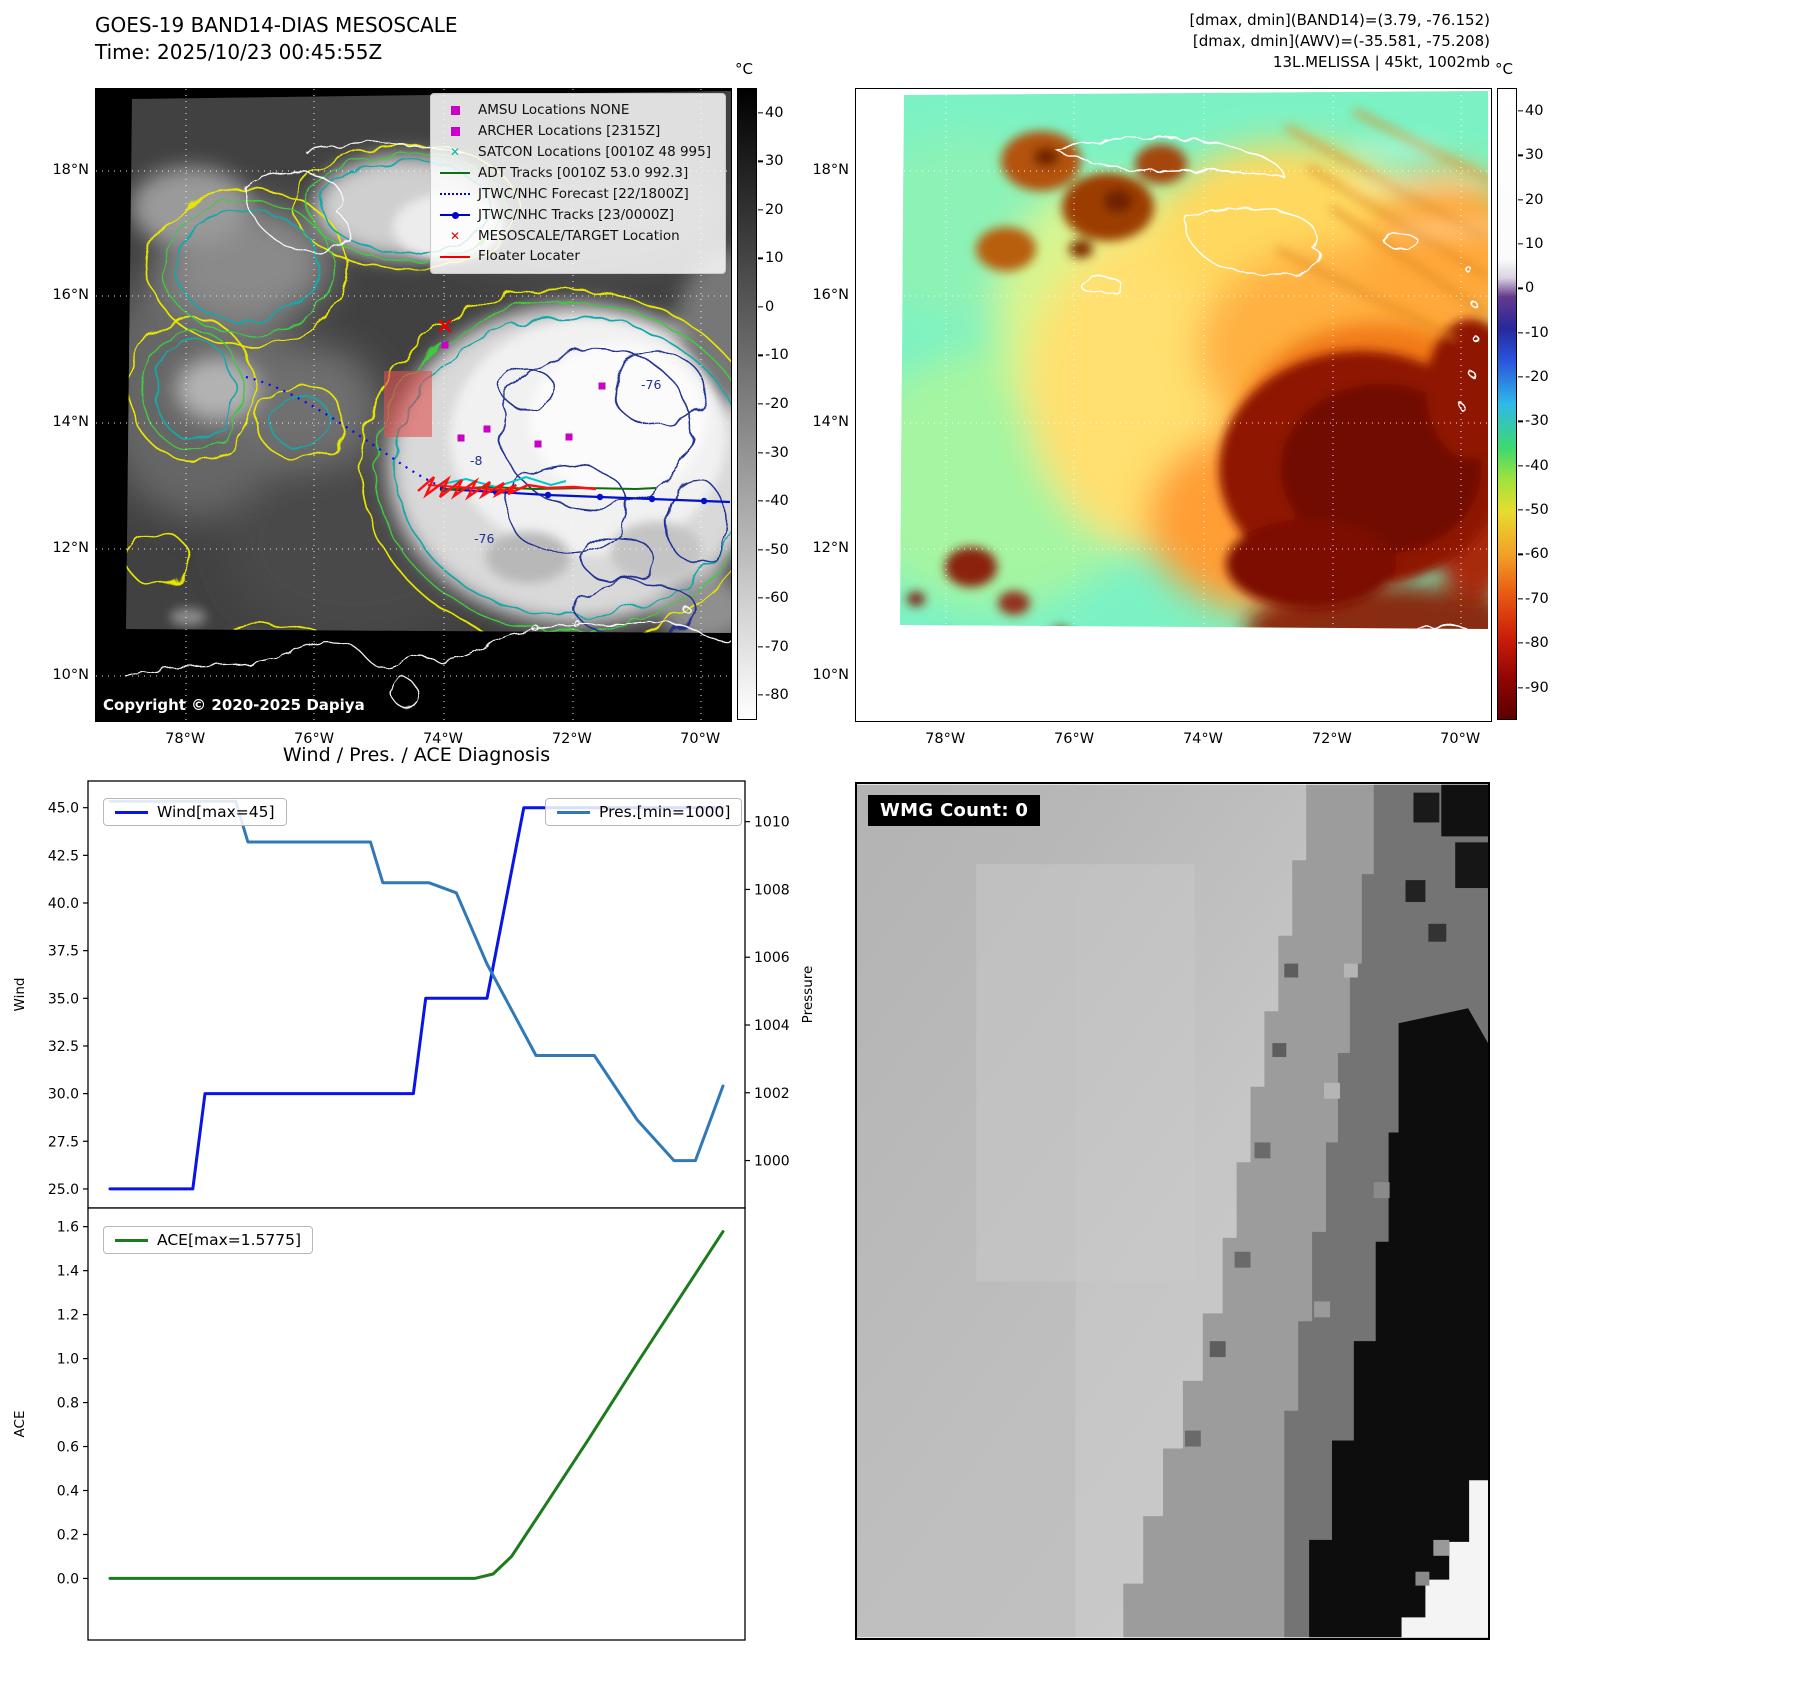  What do you see at coordinates (216, 812) in the screenshot?
I see `wind-legend-label: Wind[max=45]` at bounding box center [216, 812].